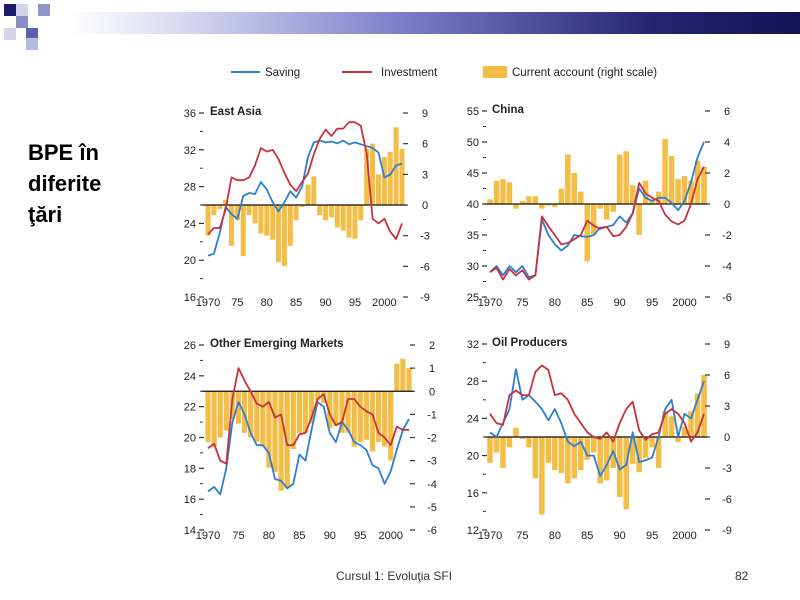 This screenshot has height=600, width=800. What do you see at coordinates (727, 112) in the screenshot?
I see `right-axis-tick-label: 6` at bounding box center [727, 112].